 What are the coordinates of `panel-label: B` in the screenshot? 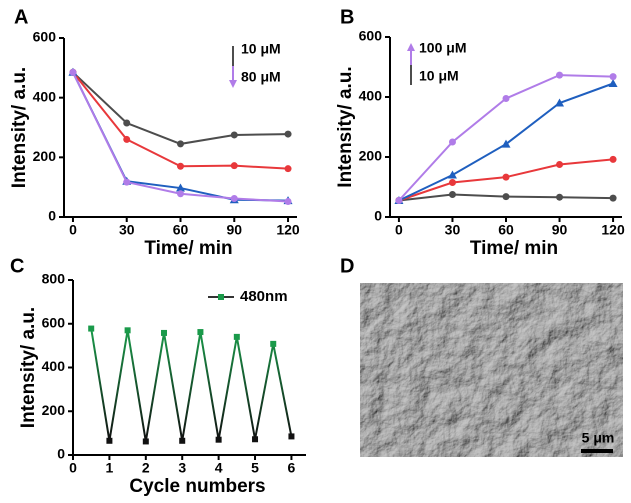 It's located at (347, 17).